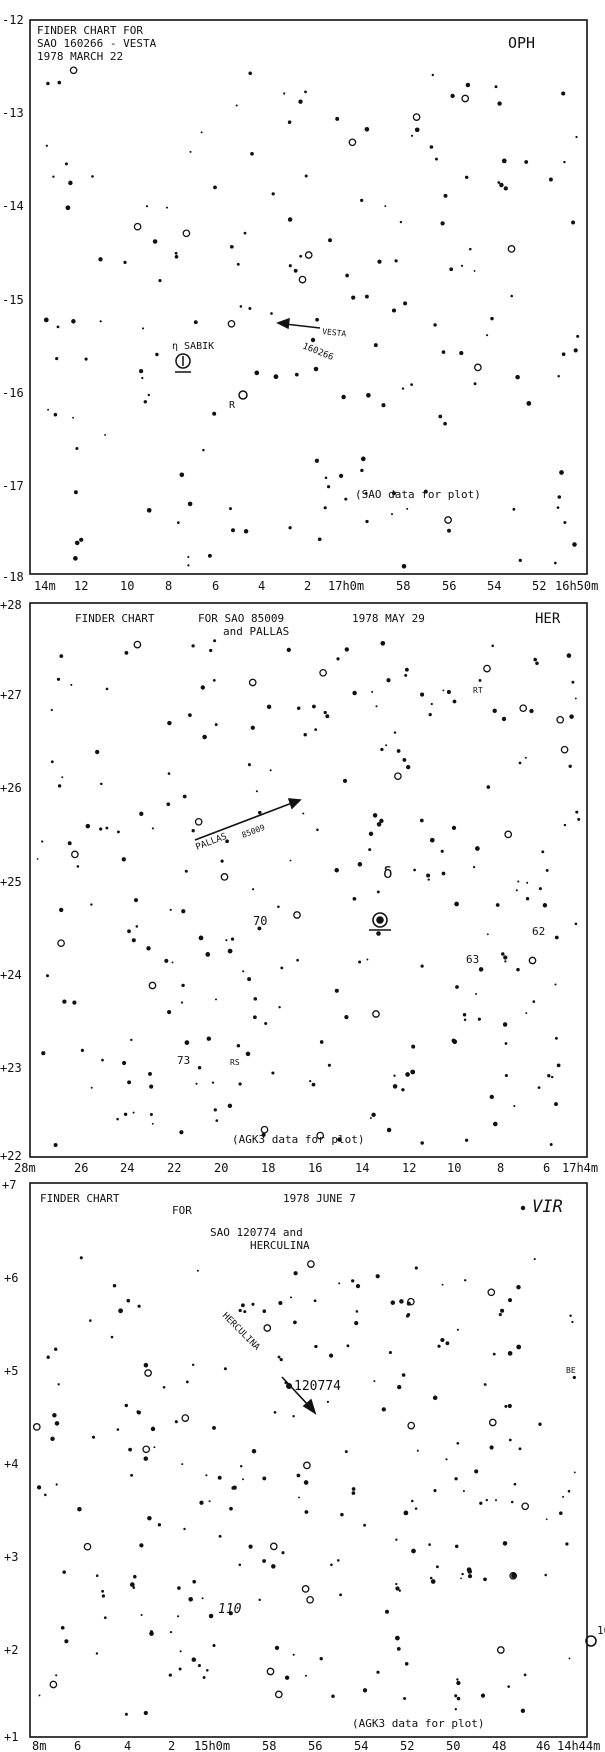 The image size is (605, 1752). What do you see at coordinates (235, 1062) in the screenshot?
I see `star-label: RS` at bounding box center [235, 1062].